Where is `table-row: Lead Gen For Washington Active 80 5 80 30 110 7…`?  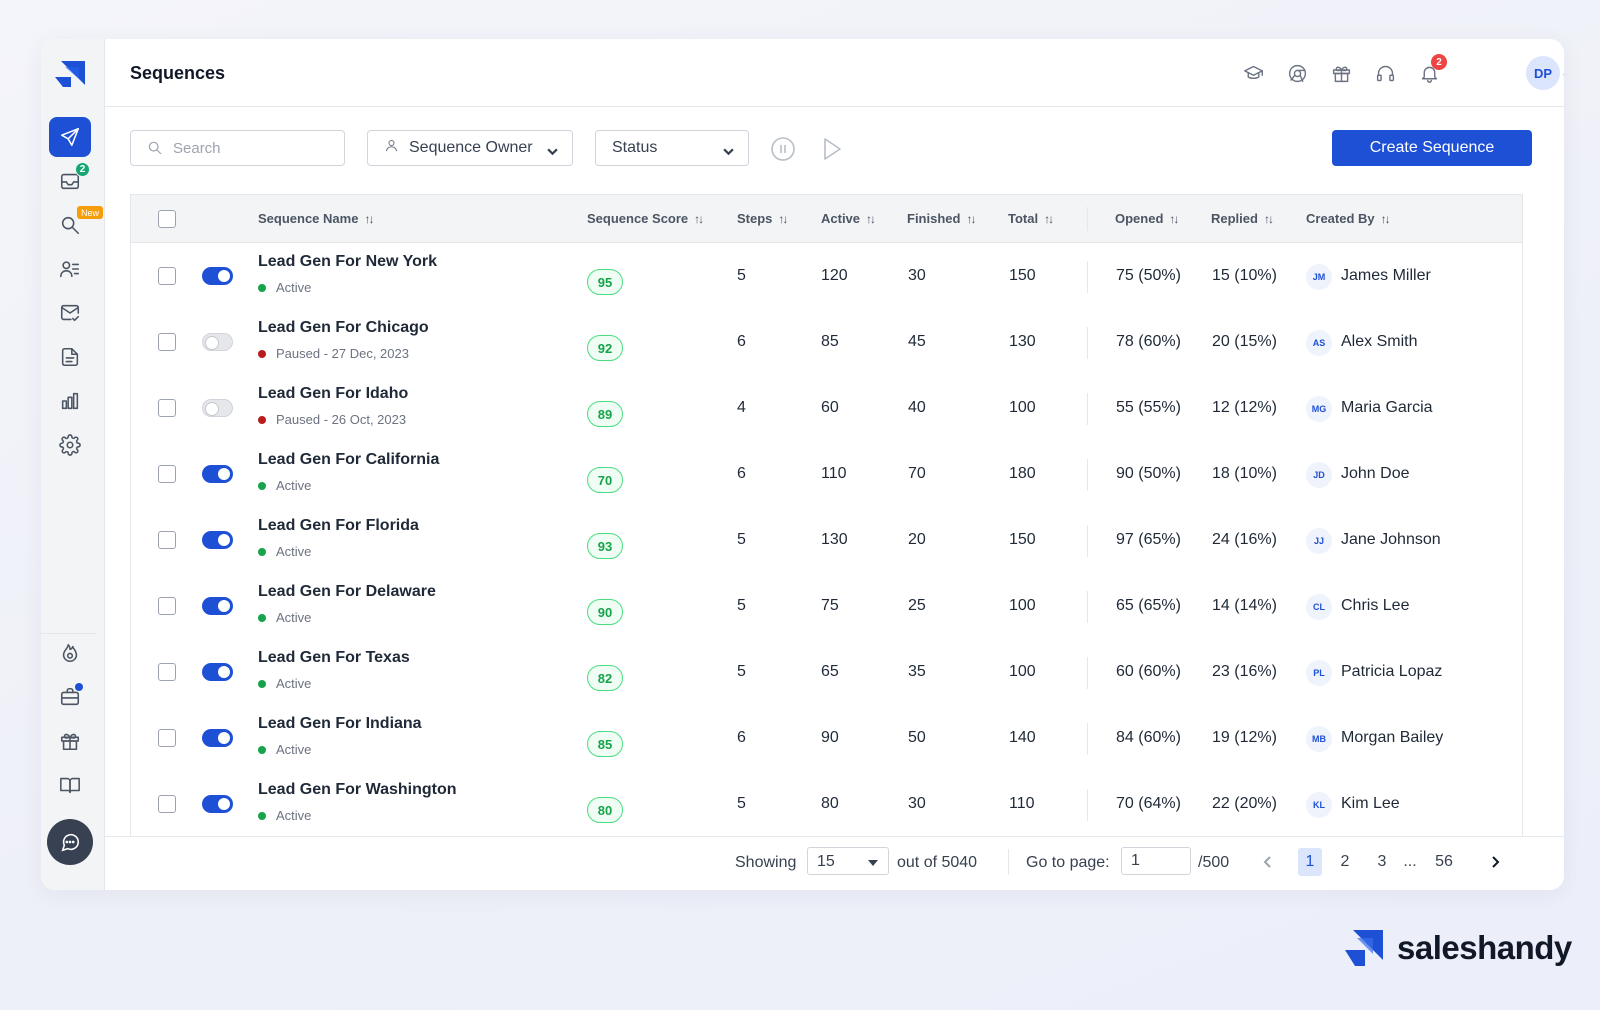
table-row: Lead Gen For Washington Active 80 5 80 30 110 7… is located at coordinates (826, 804).